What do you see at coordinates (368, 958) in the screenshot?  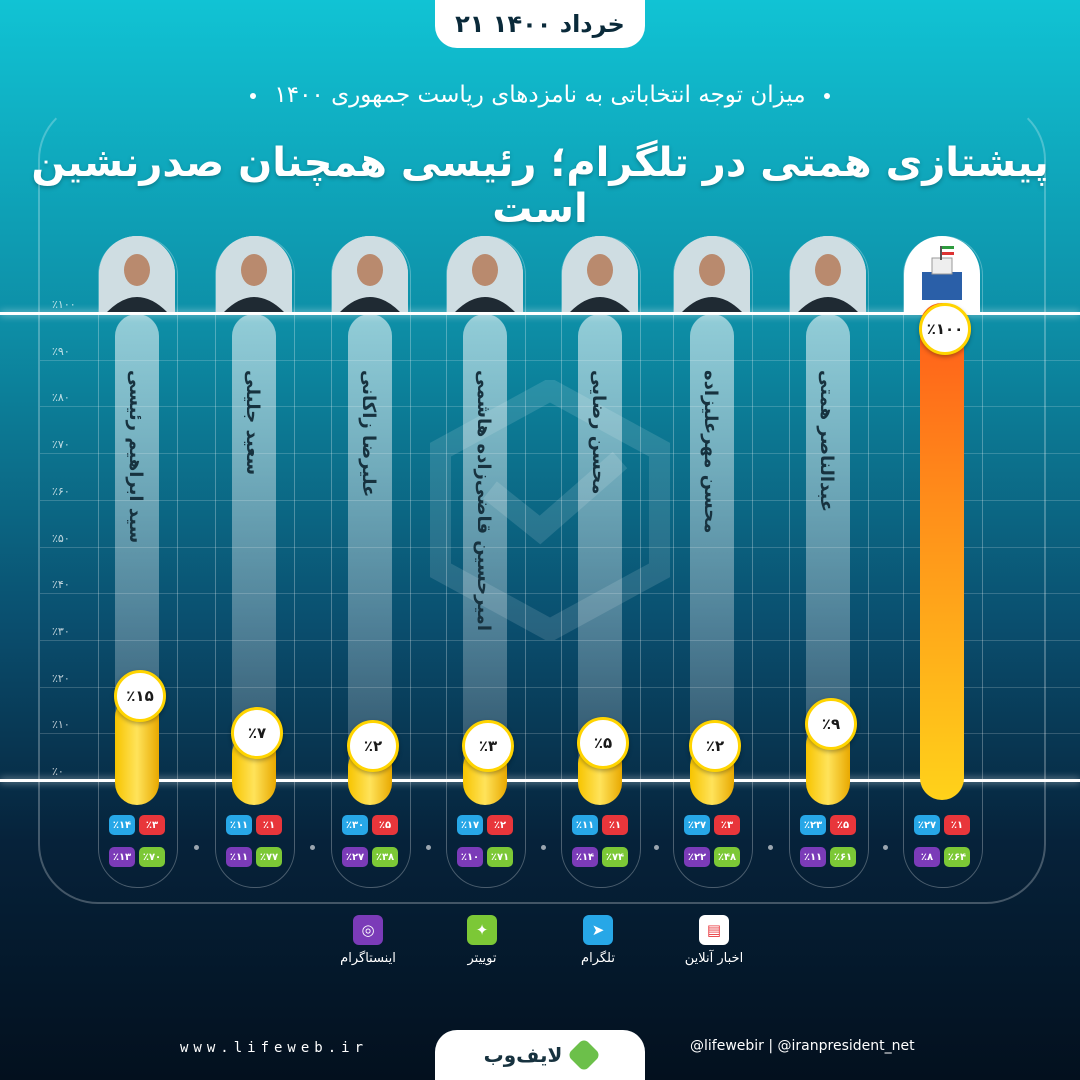 I see `legend-label-instagram: اینستاگرام` at bounding box center [368, 958].